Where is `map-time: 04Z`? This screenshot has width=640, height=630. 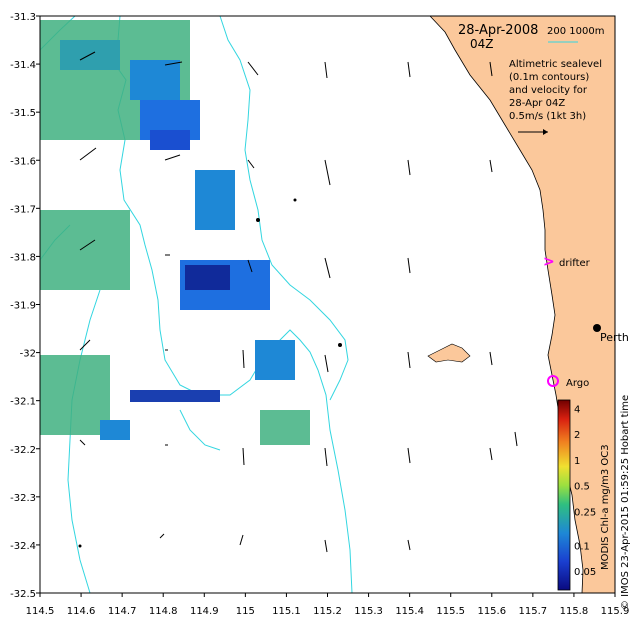
map-time: 04Z is located at coordinates (482, 44).